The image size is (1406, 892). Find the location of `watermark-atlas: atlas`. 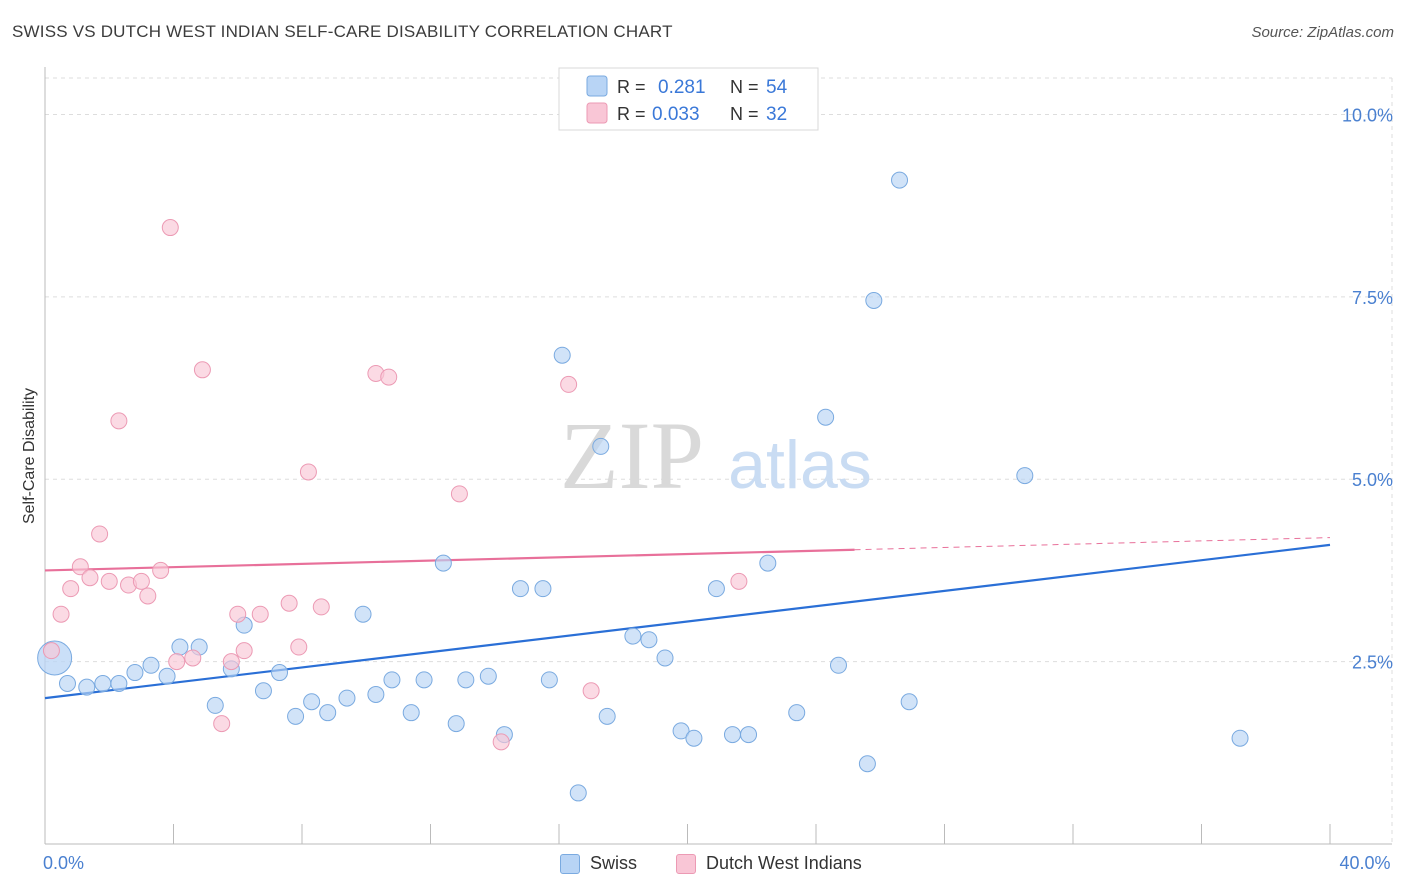

watermark-atlas: atlas is located at coordinates (800, 465).